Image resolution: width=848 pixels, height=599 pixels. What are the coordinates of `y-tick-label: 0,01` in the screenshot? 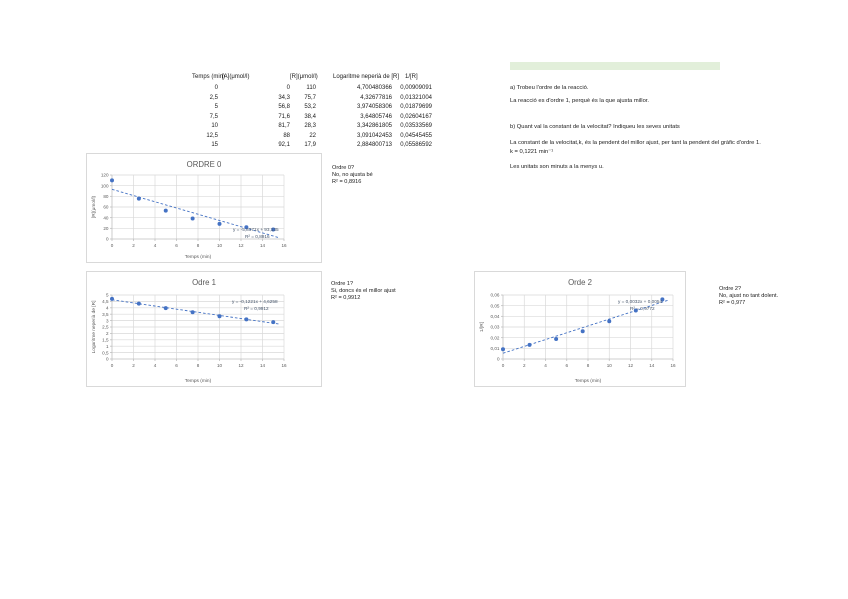 It's located at (495, 348).